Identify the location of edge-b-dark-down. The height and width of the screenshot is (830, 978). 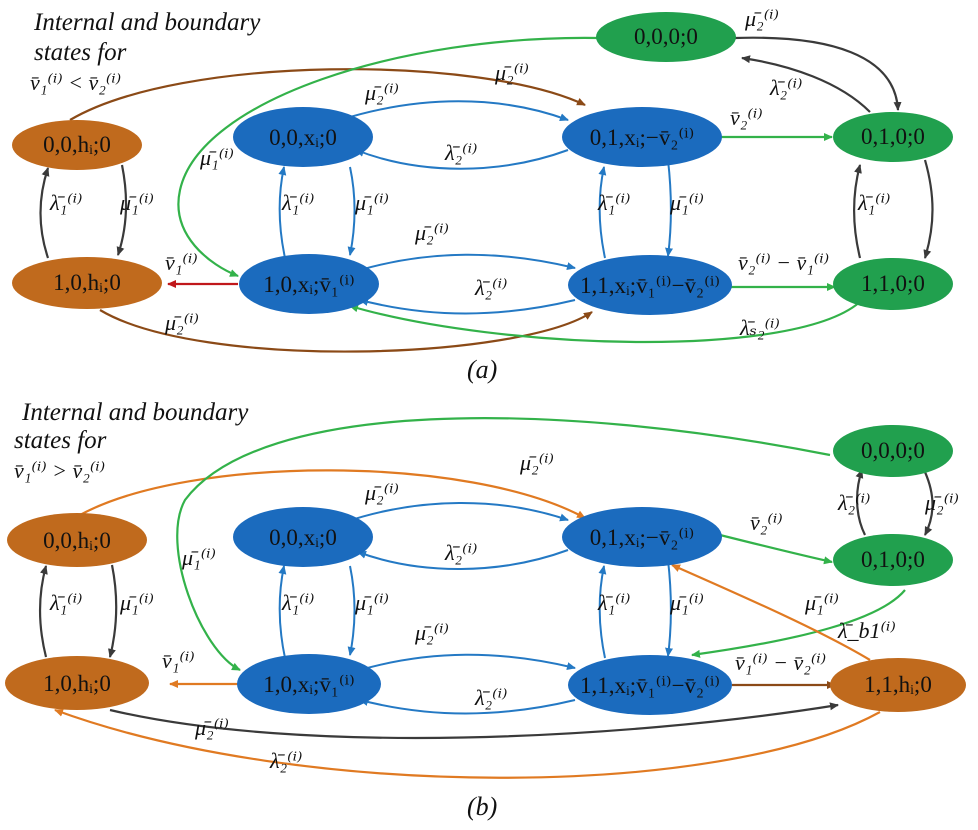
(928, 503).